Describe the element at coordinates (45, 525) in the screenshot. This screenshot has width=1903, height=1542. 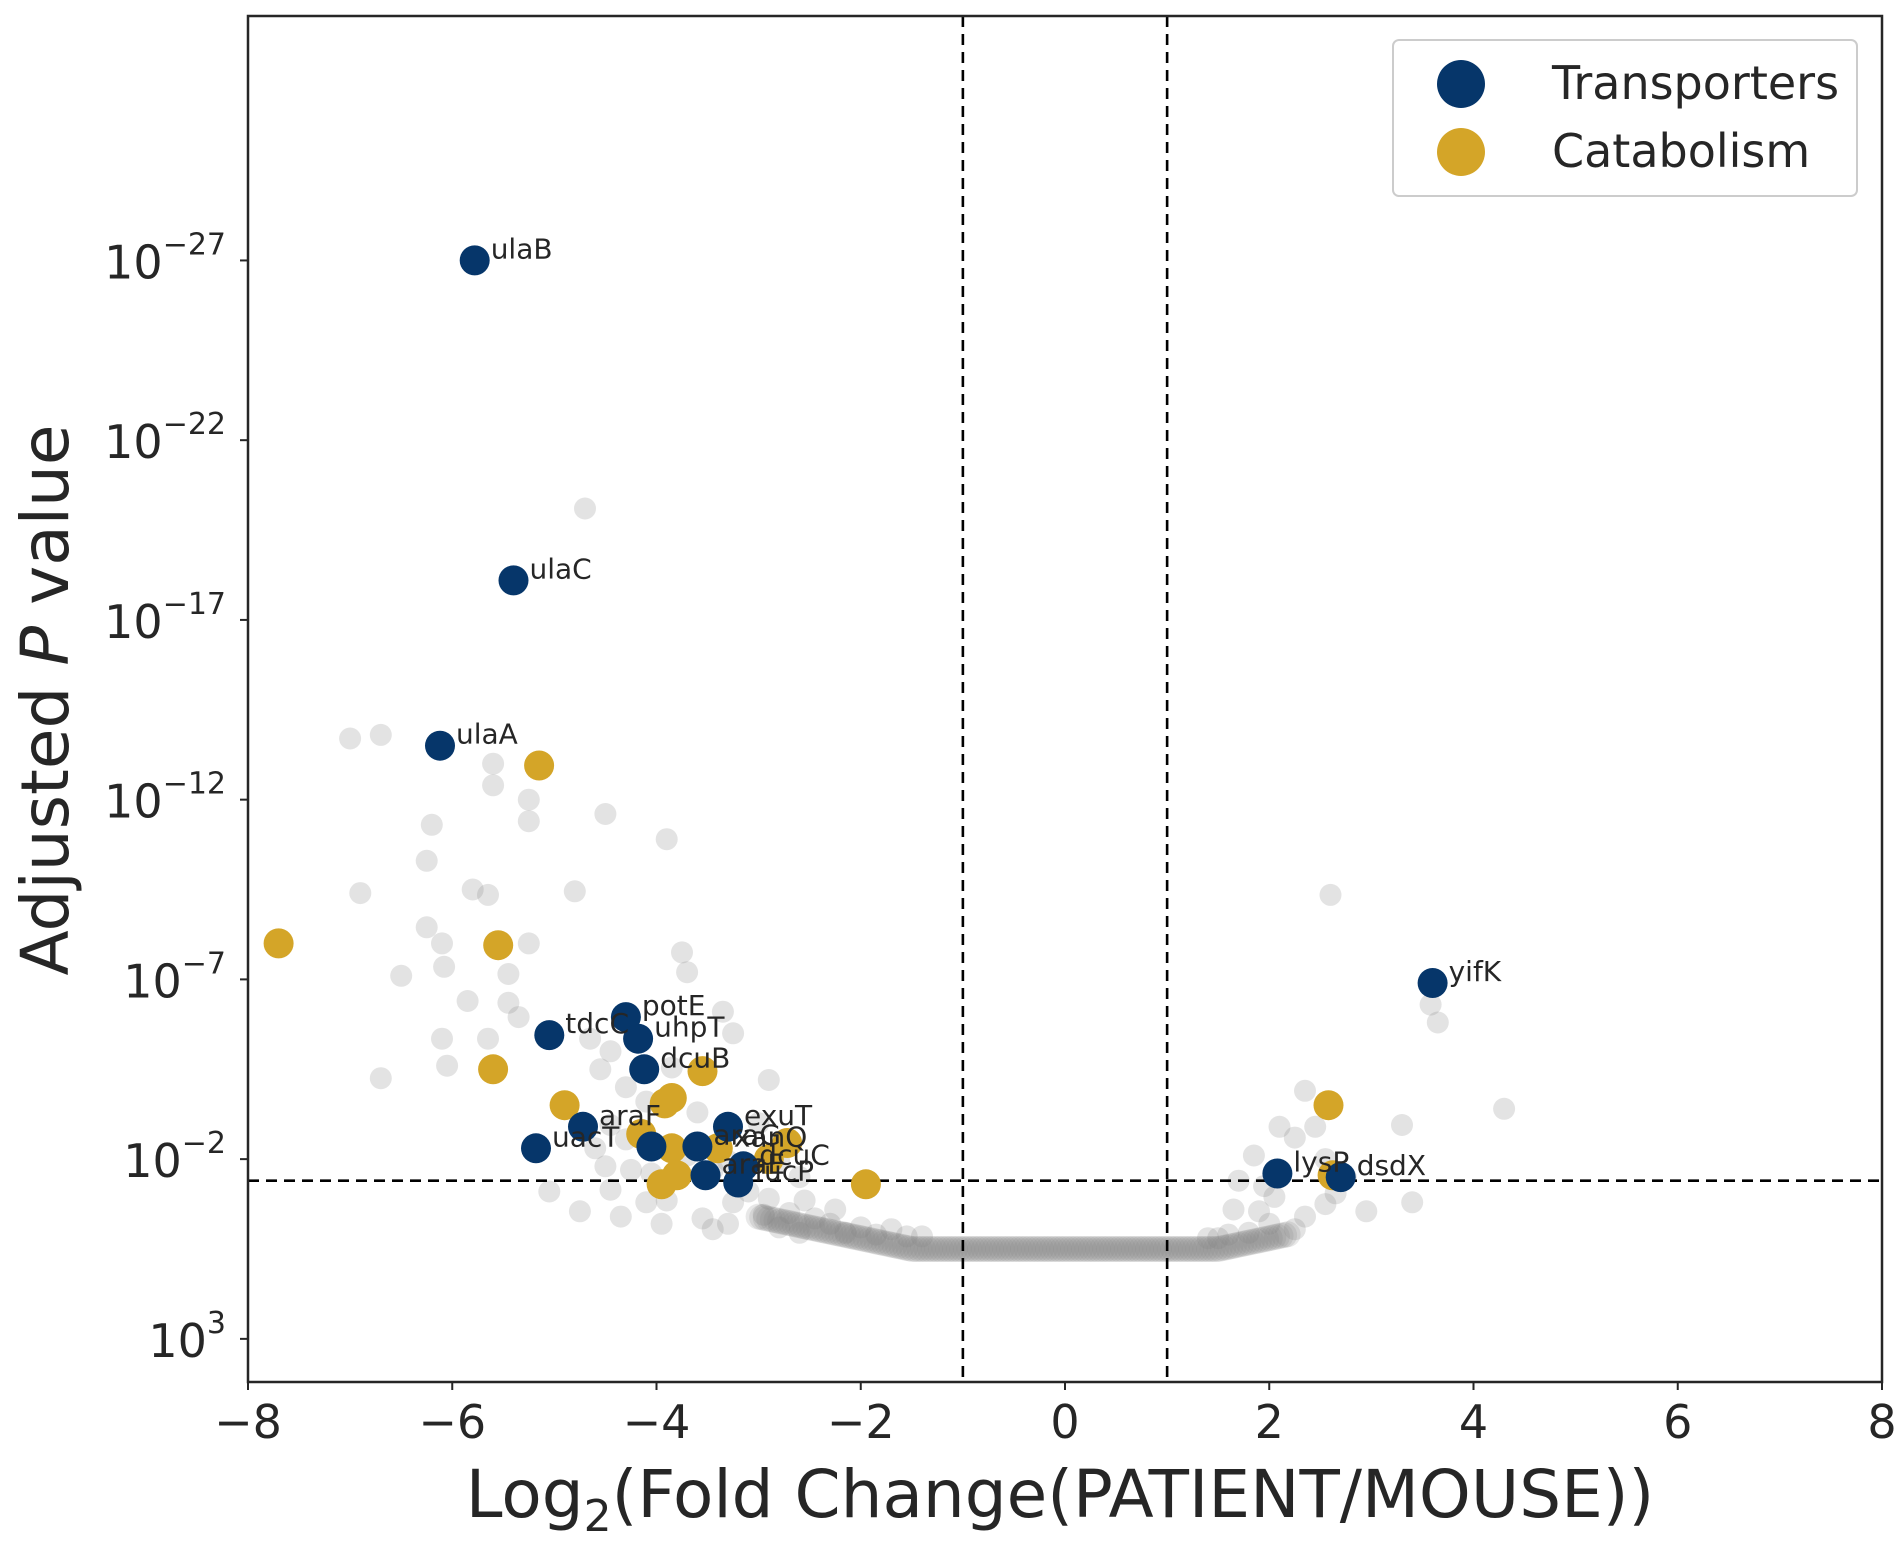
I see `y-axis-title-suffix: value` at that location.